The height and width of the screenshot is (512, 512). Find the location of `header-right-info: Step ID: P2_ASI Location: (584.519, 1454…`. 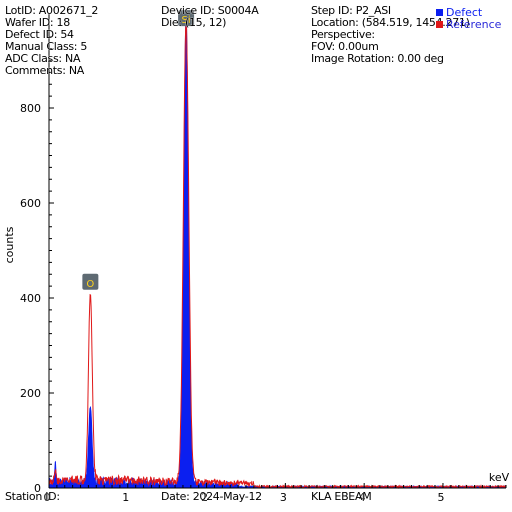

header-right-info: Step ID: P2_ASI Location: (584.519, 1454… is located at coordinates (390, 35).